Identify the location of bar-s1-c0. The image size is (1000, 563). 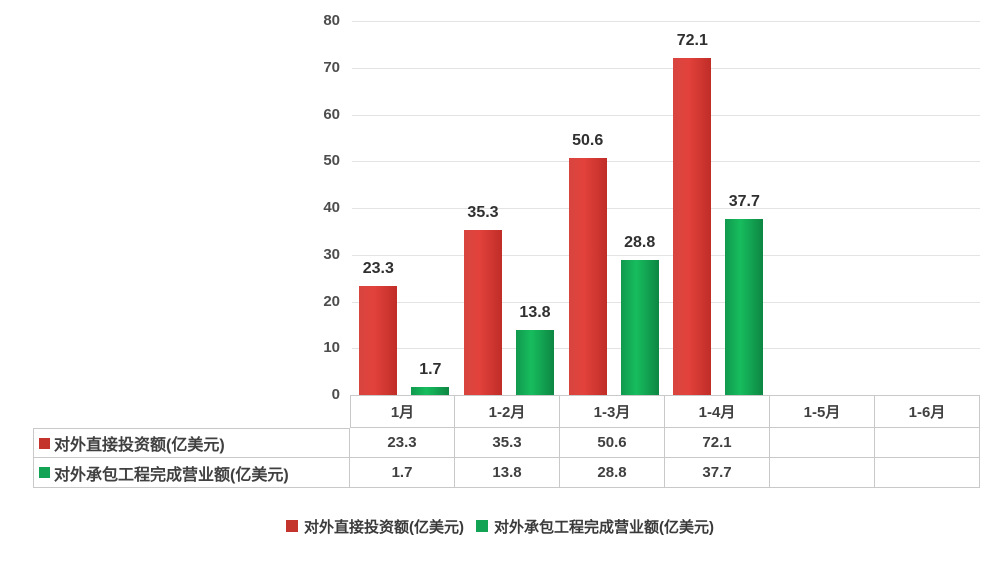
(430, 391).